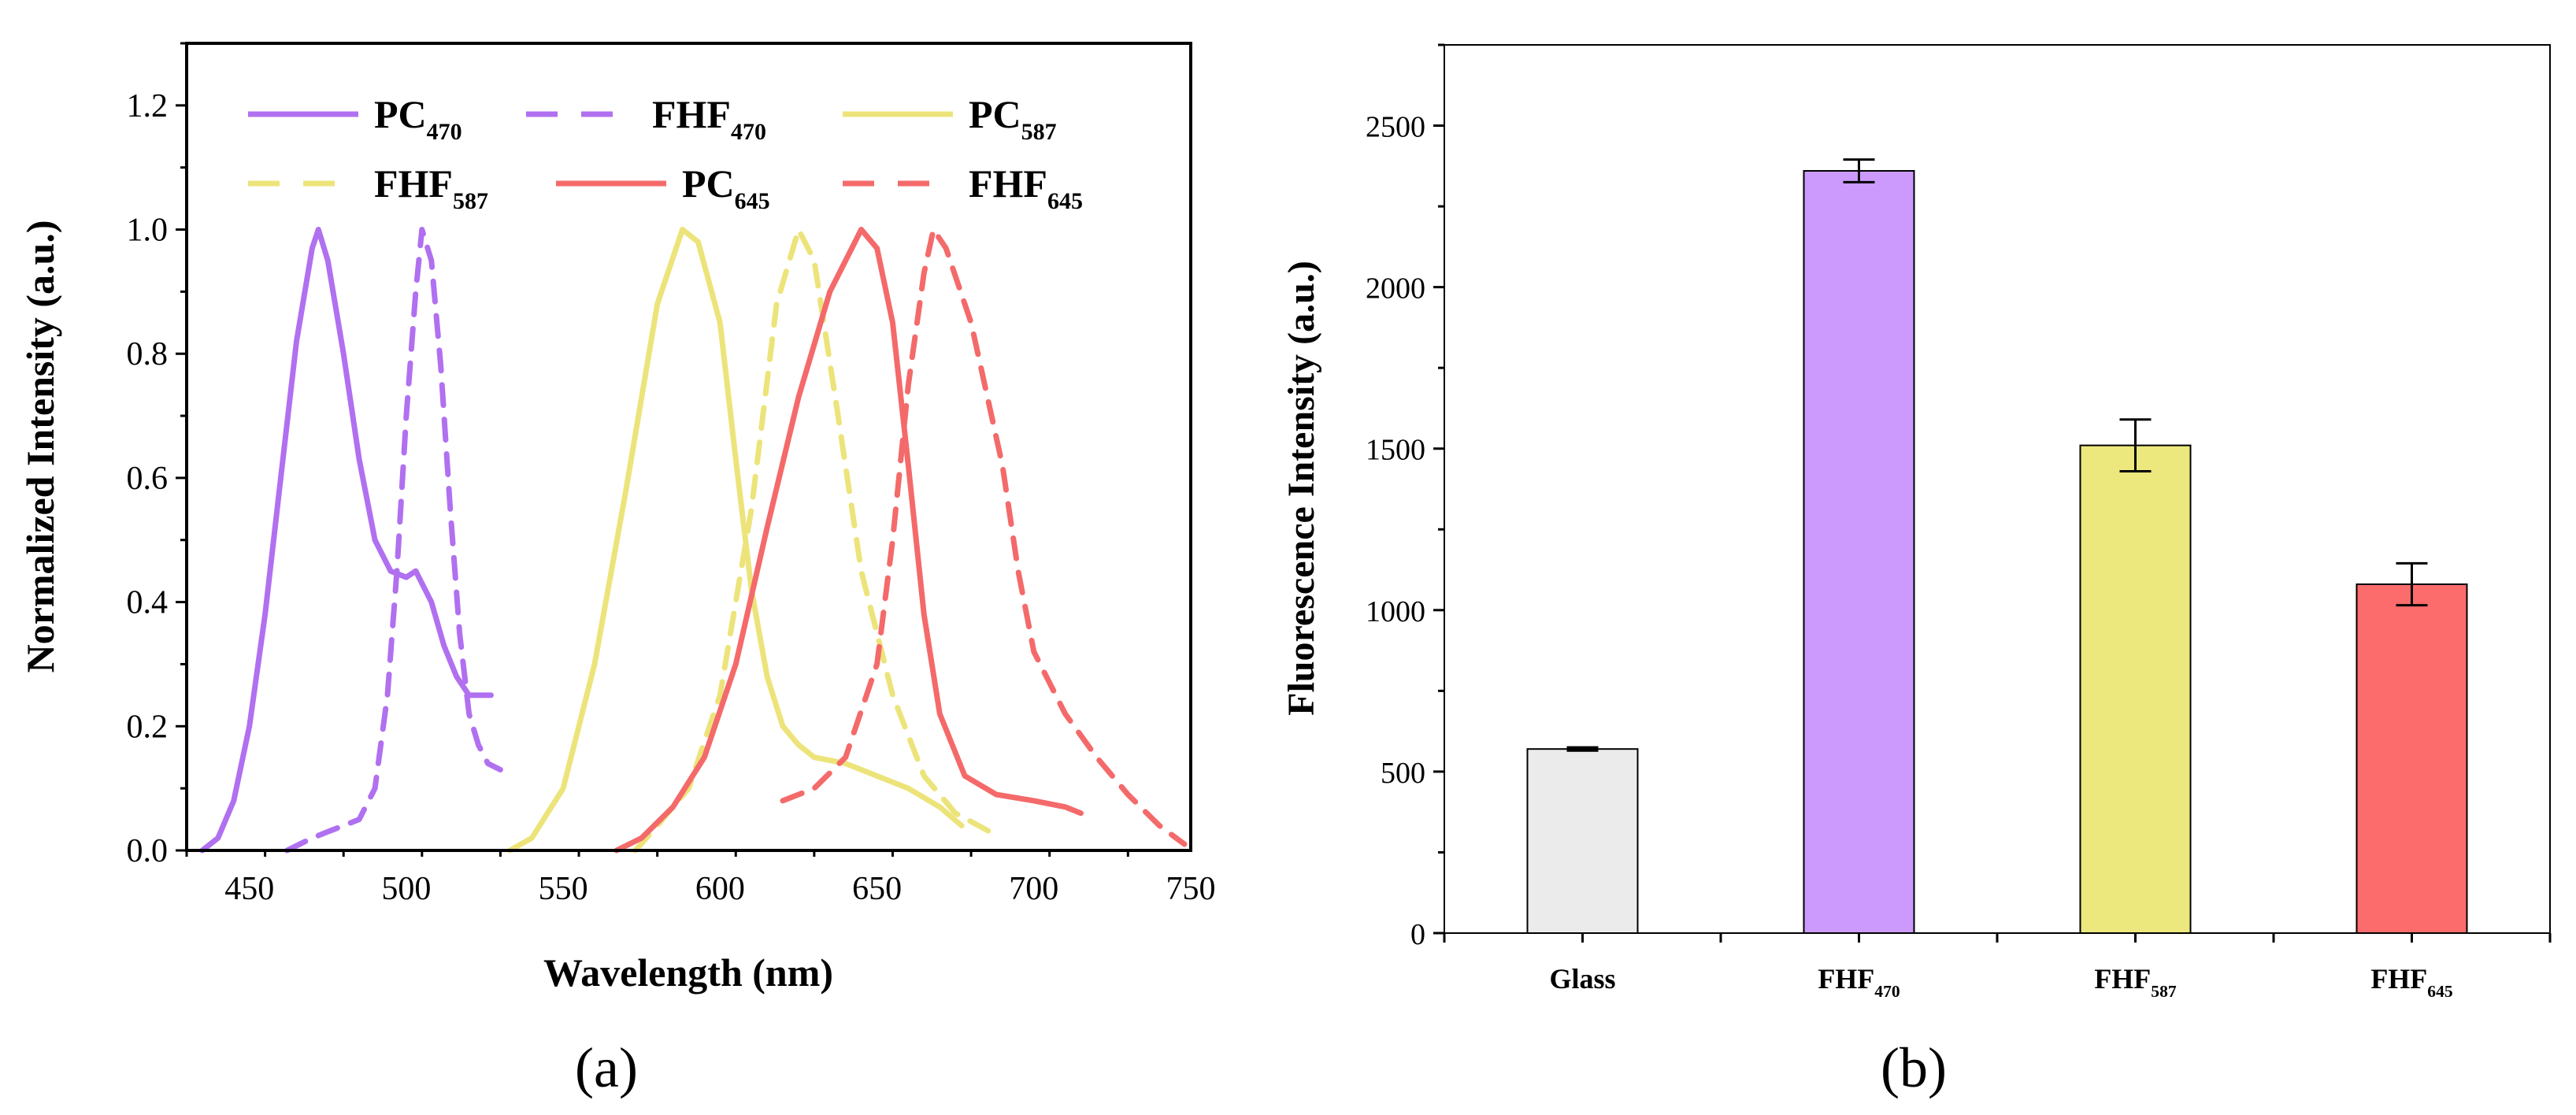 Image resolution: width=2576 pixels, height=1115 pixels. Describe the element at coordinates (393, 540) in the screenshot. I see `series-line-fhf-470-dashed` at that location.